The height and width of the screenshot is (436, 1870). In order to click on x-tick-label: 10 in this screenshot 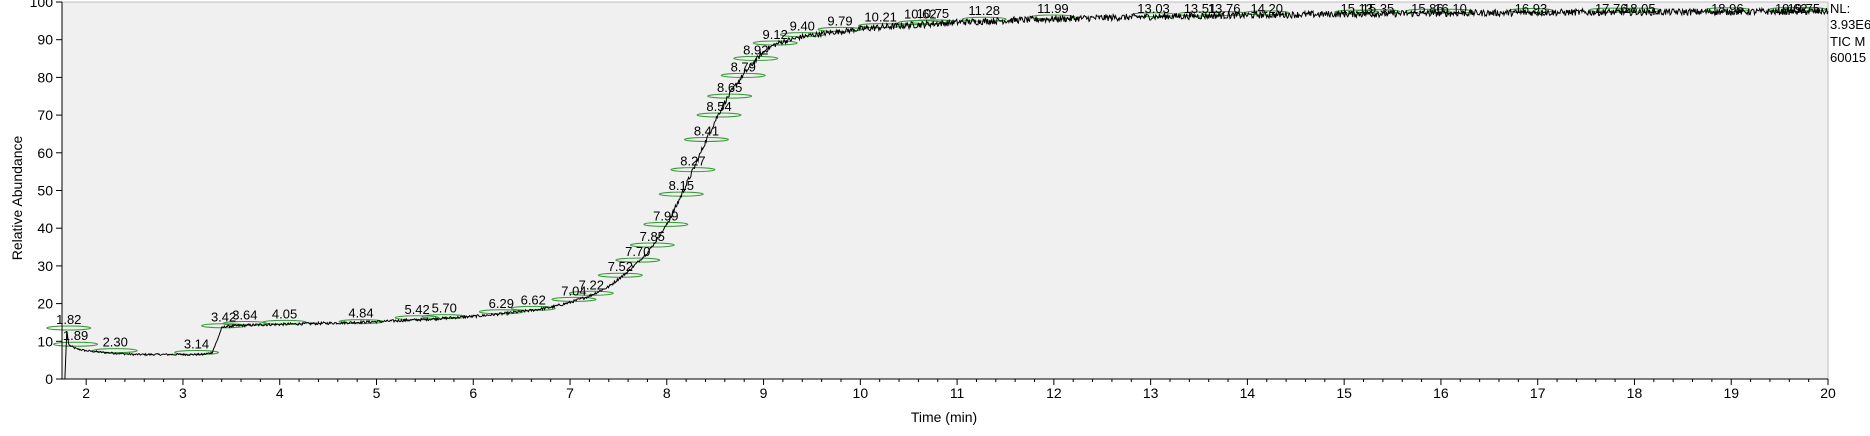, I will do `click(861, 393)`.